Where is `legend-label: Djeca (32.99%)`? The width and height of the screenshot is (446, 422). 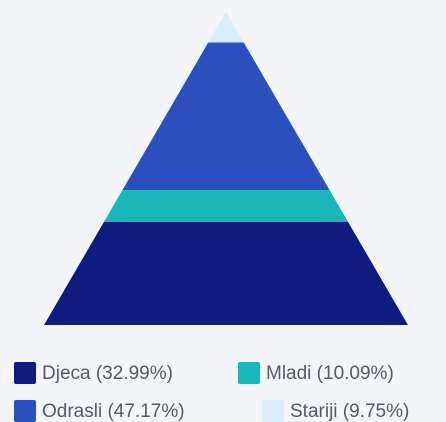 legend-label: Djeca (32.99%) is located at coordinates (107, 373).